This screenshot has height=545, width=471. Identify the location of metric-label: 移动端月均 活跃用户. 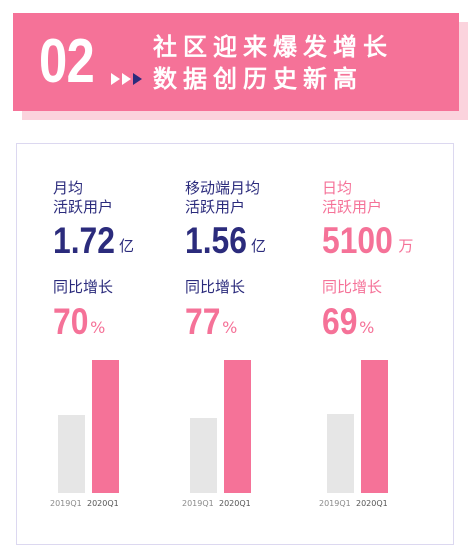
(223, 197).